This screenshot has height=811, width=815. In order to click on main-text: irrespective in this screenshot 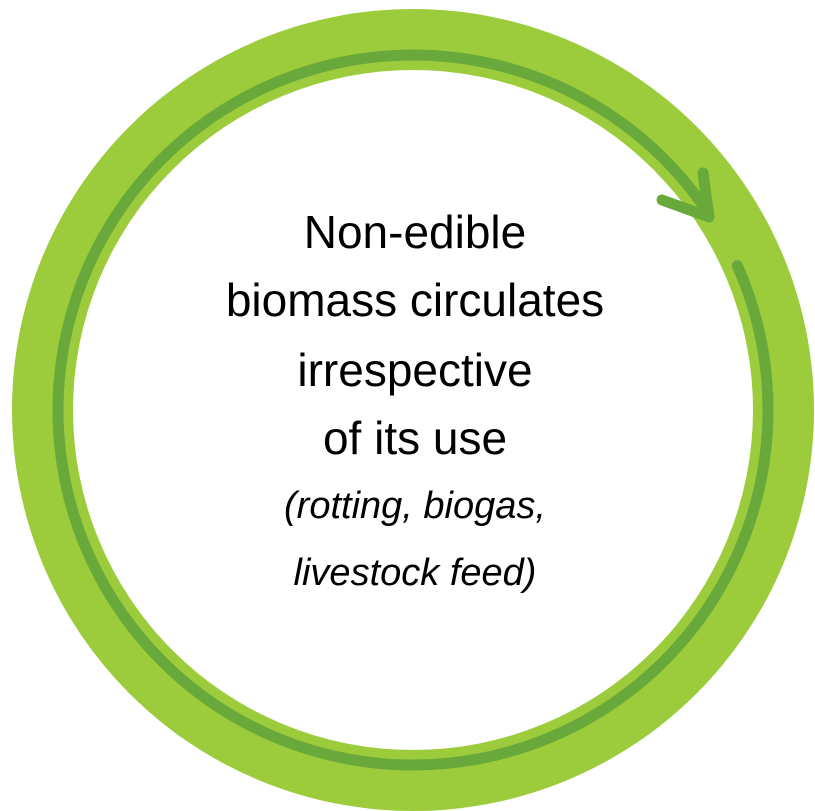, I will do `click(414, 370)`.